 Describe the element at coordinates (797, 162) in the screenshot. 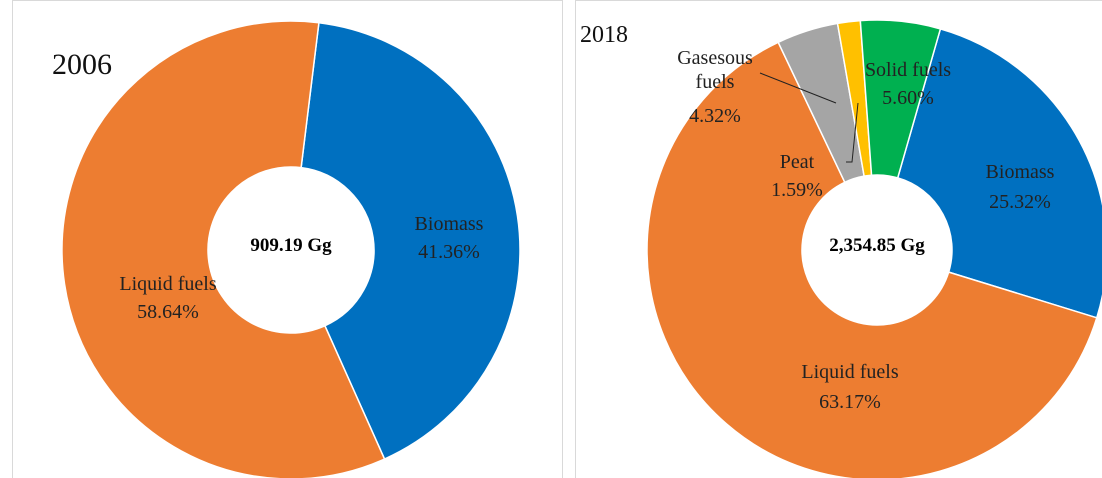

I see `slice-name: Peat` at that location.